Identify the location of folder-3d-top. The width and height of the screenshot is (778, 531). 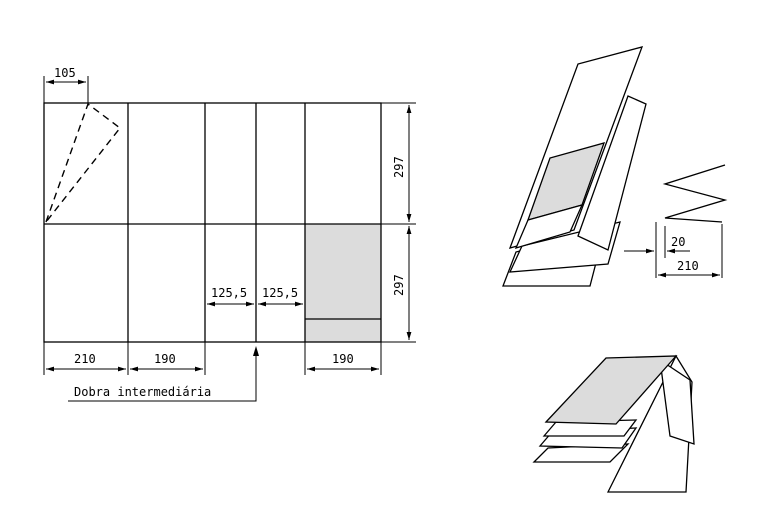
(574, 166).